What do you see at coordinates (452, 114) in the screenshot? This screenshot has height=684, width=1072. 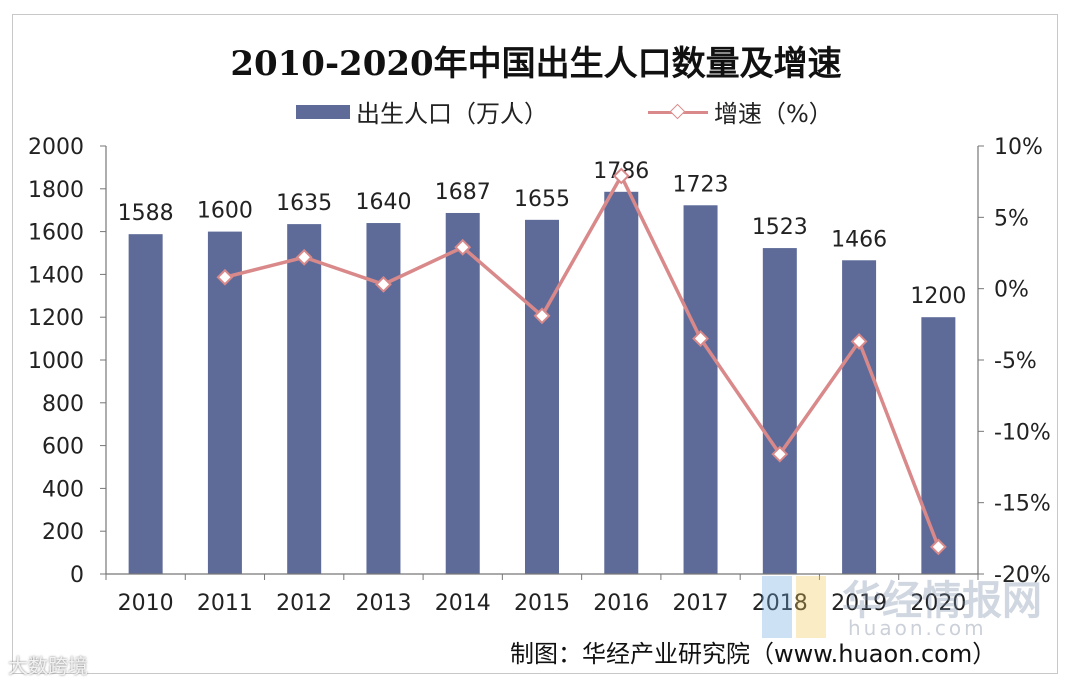 I see `legend-label-births: 出生人口（万人）` at bounding box center [452, 114].